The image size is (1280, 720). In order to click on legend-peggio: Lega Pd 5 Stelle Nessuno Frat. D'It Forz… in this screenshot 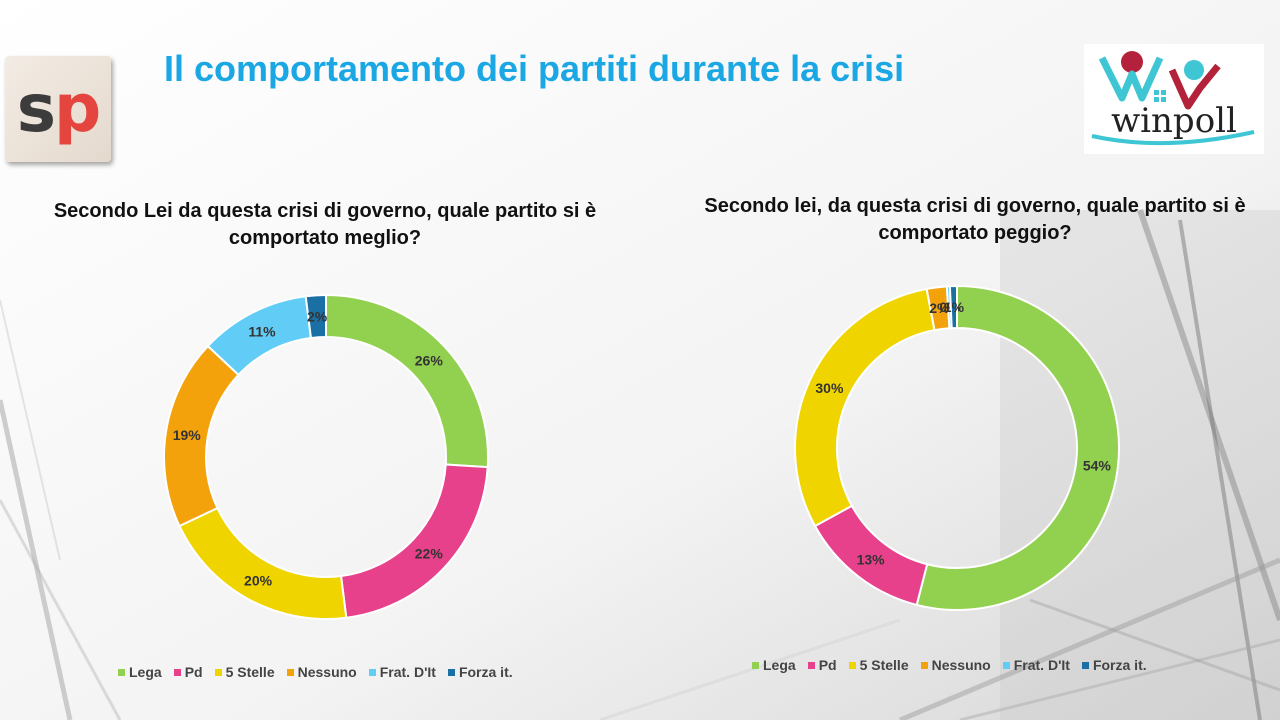, I will do `click(949, 665)`.